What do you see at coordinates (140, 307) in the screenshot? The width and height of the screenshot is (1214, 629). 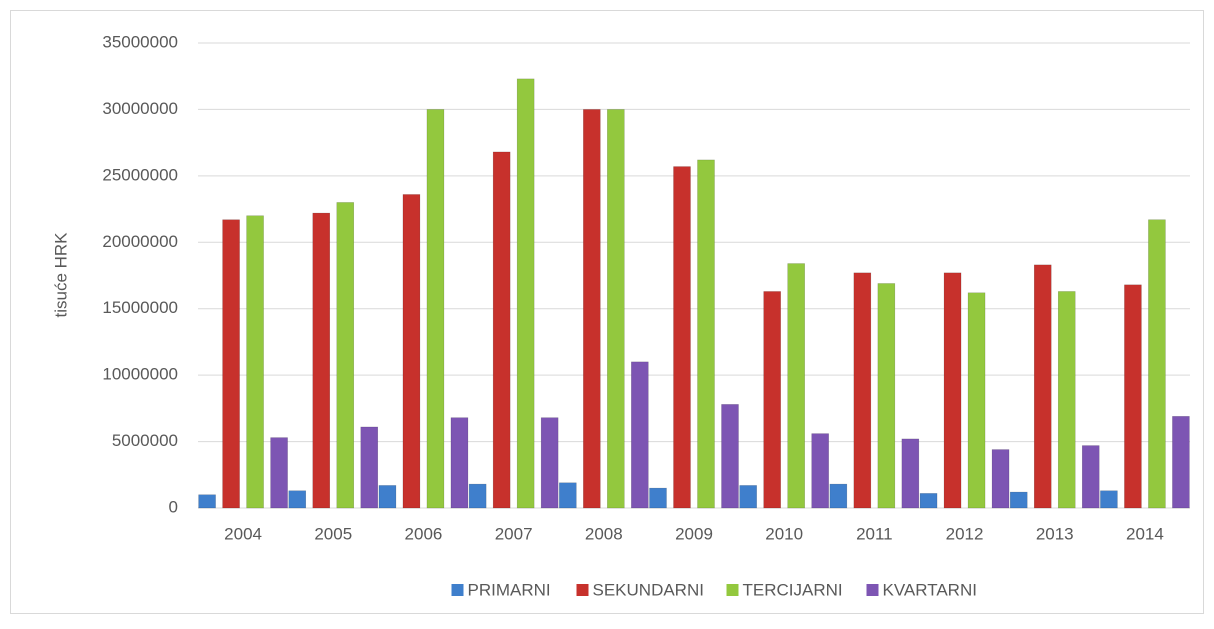 I see `y-tick-label: 15000000` at bounding box center [140, 307].